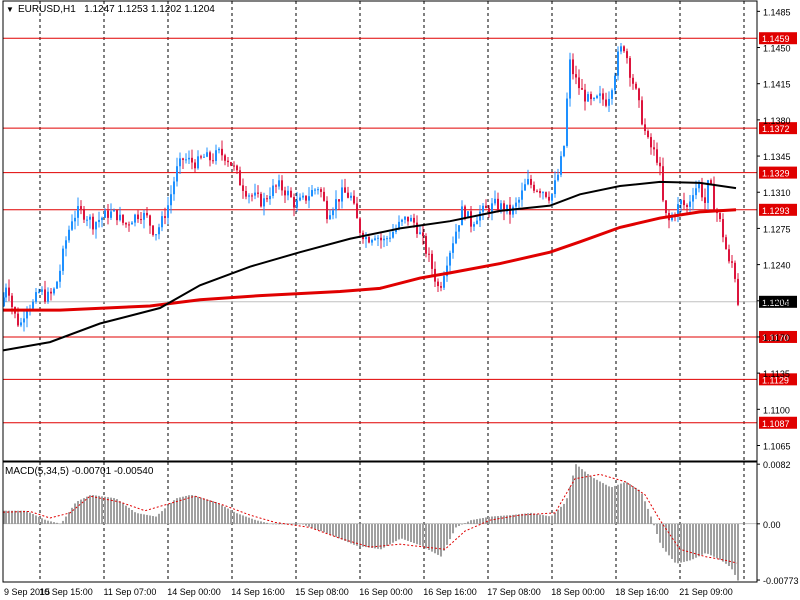  I want to click on triangle-down-icon: ▼, so click(10, 9).